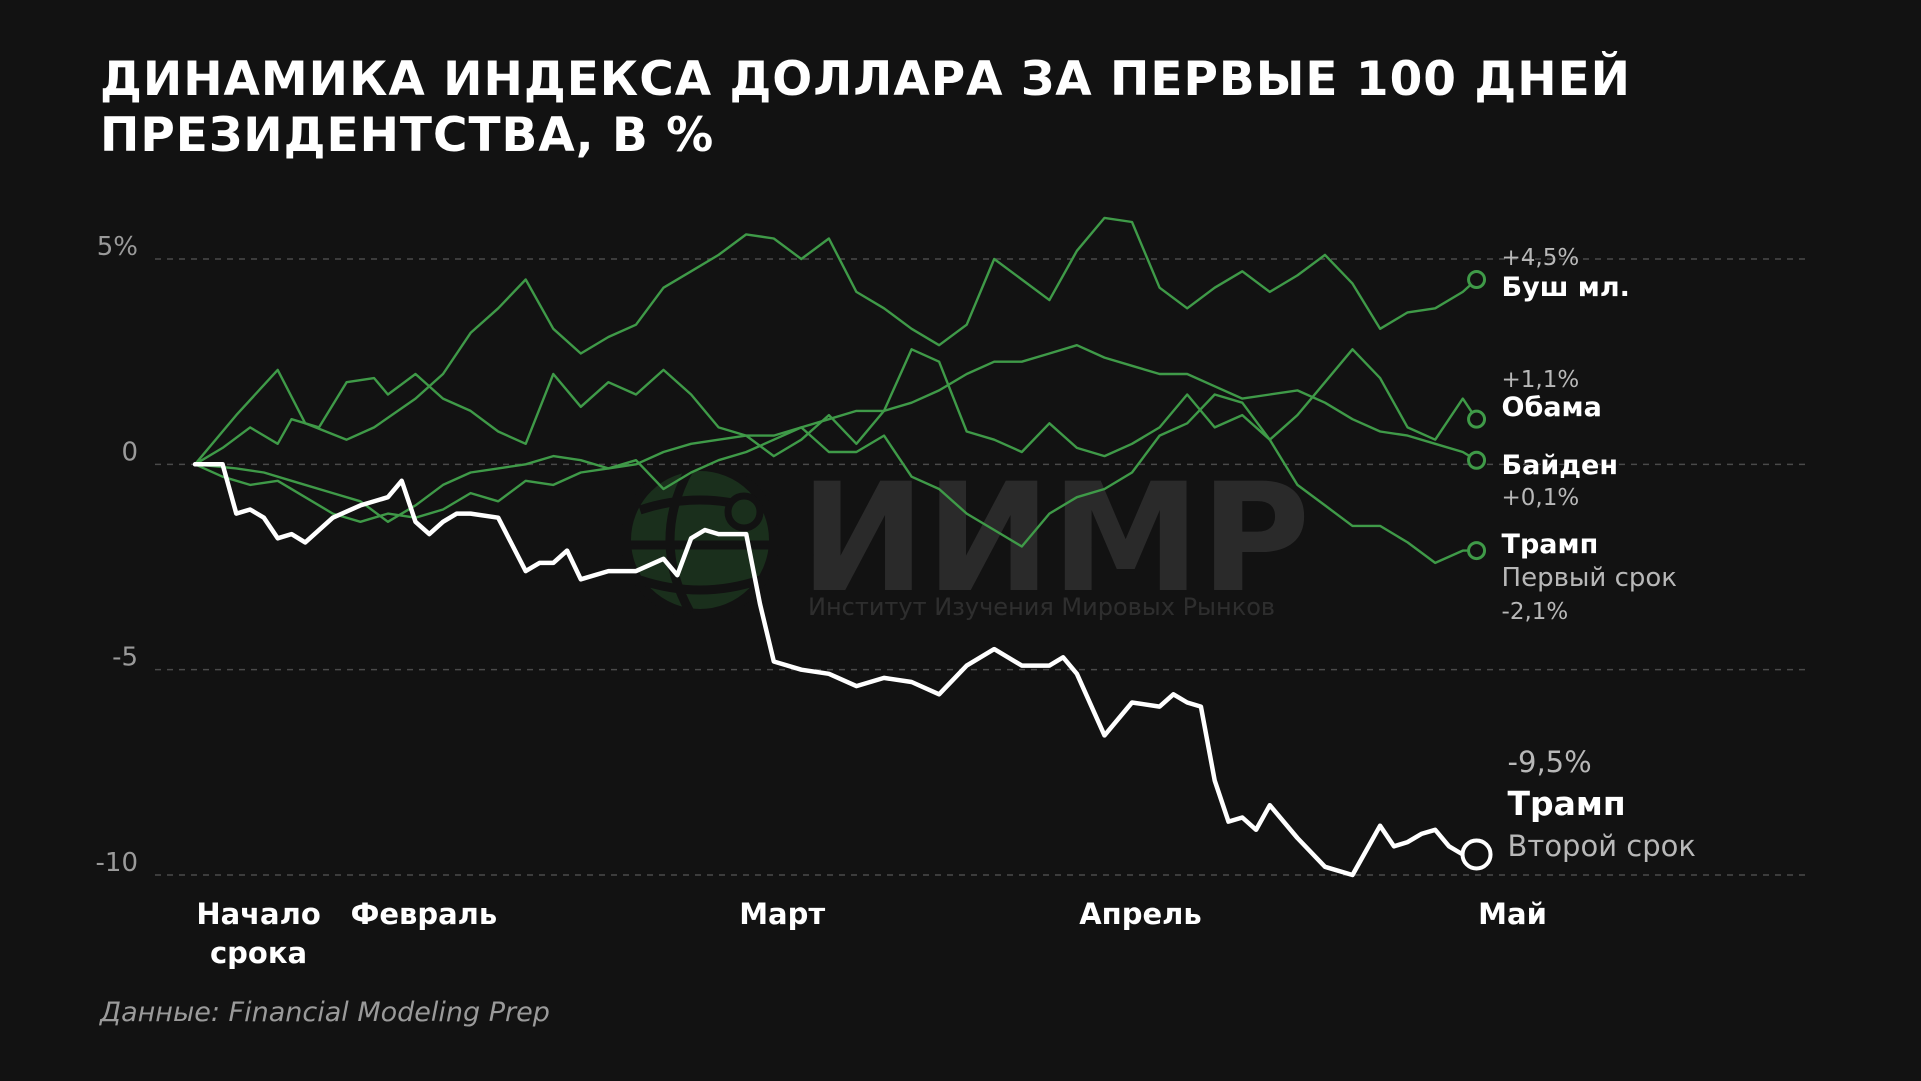  I want to click on x-tick-line: Апрель, so click(1140, 914).